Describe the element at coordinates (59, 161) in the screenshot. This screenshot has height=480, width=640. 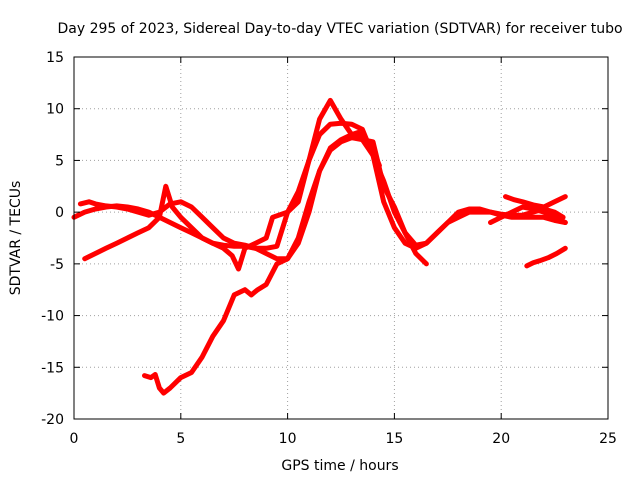
I see `y-tick-label: 5` at that location.